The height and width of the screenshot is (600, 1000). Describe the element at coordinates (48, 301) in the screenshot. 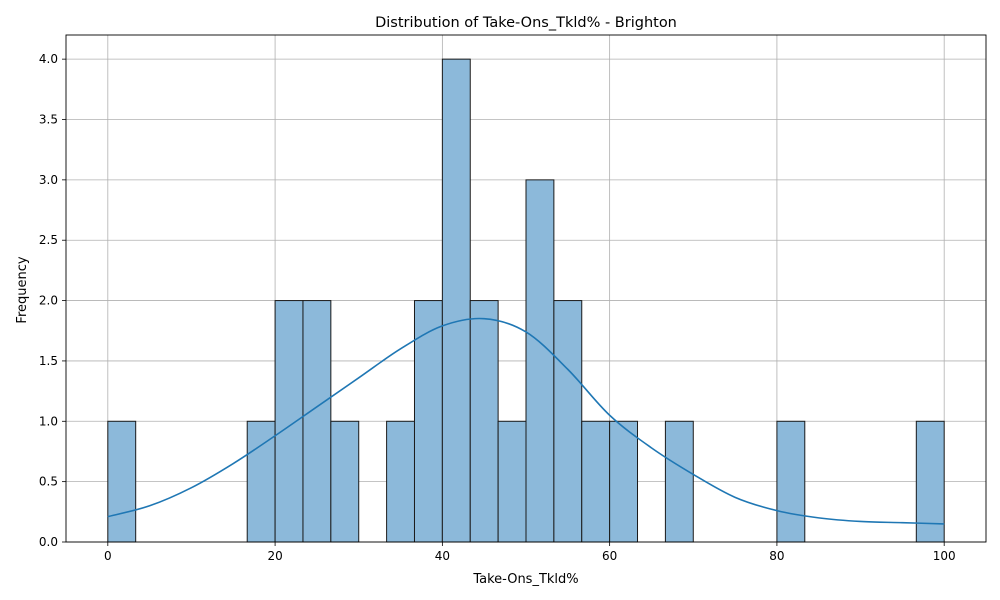

I see `y-tick-label: 2.0` at that location.